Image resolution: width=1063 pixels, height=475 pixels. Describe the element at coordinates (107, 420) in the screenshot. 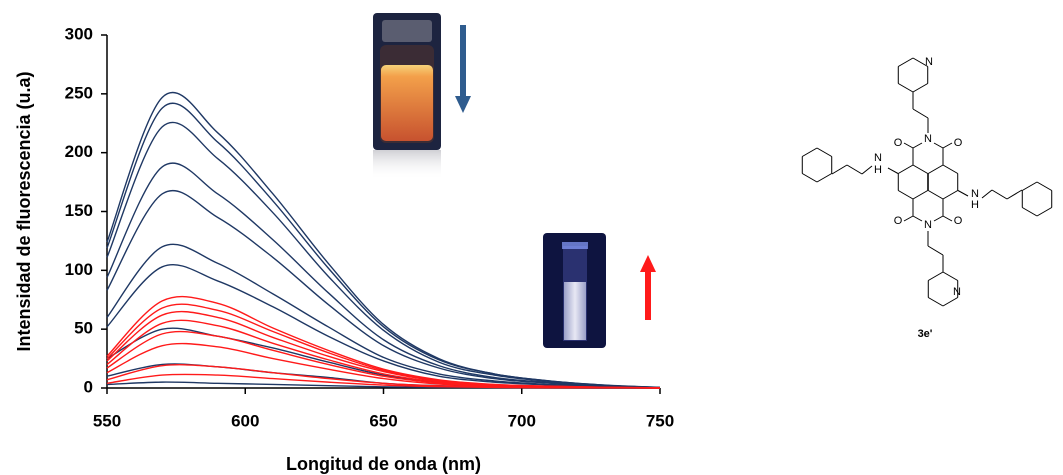

I see `x-tick-label: 550` at that location.